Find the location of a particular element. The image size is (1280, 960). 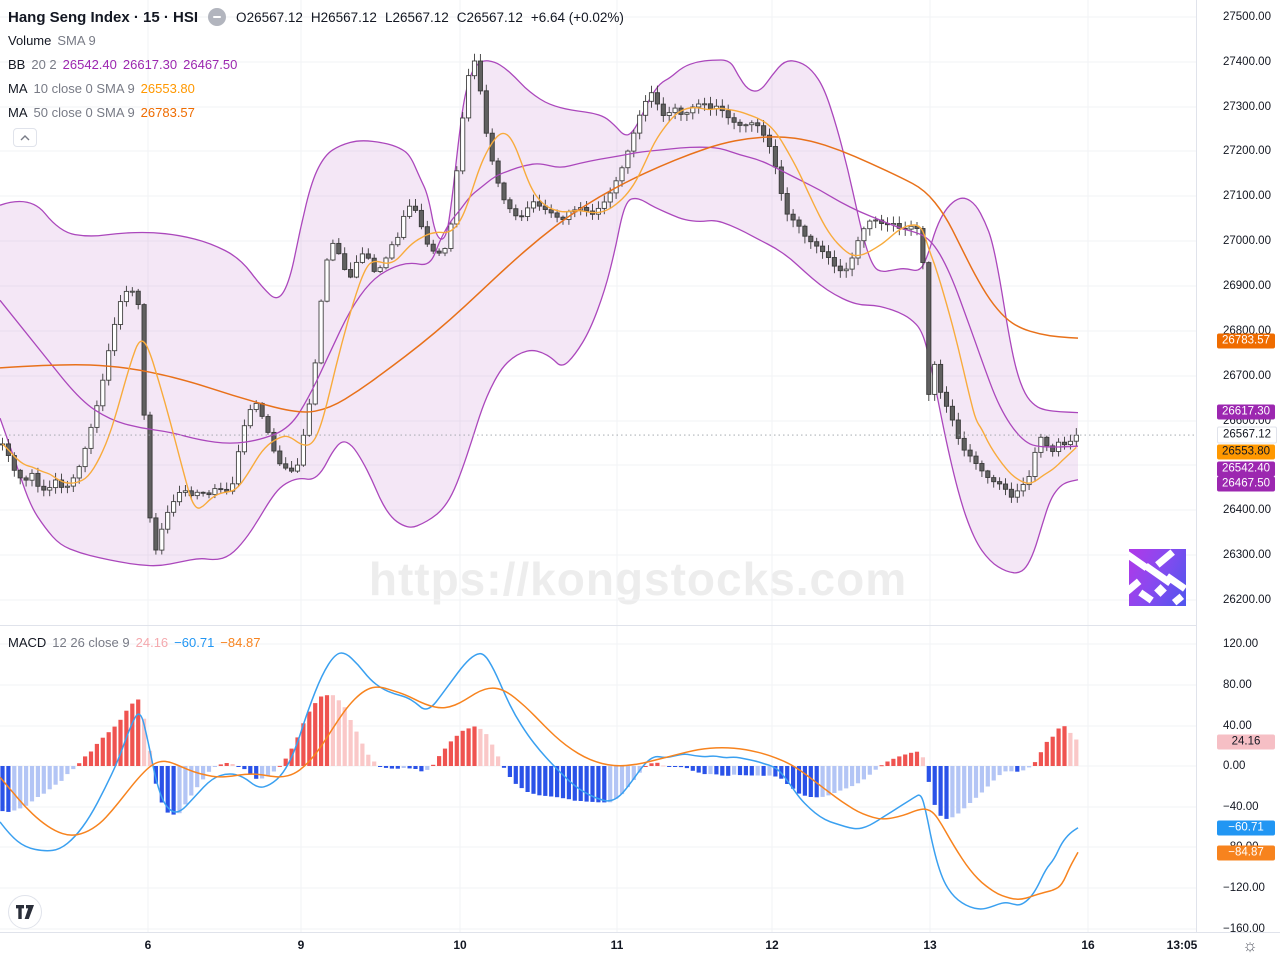

theme-sun-icon: ☼ is located at coordinates (1250, 945).